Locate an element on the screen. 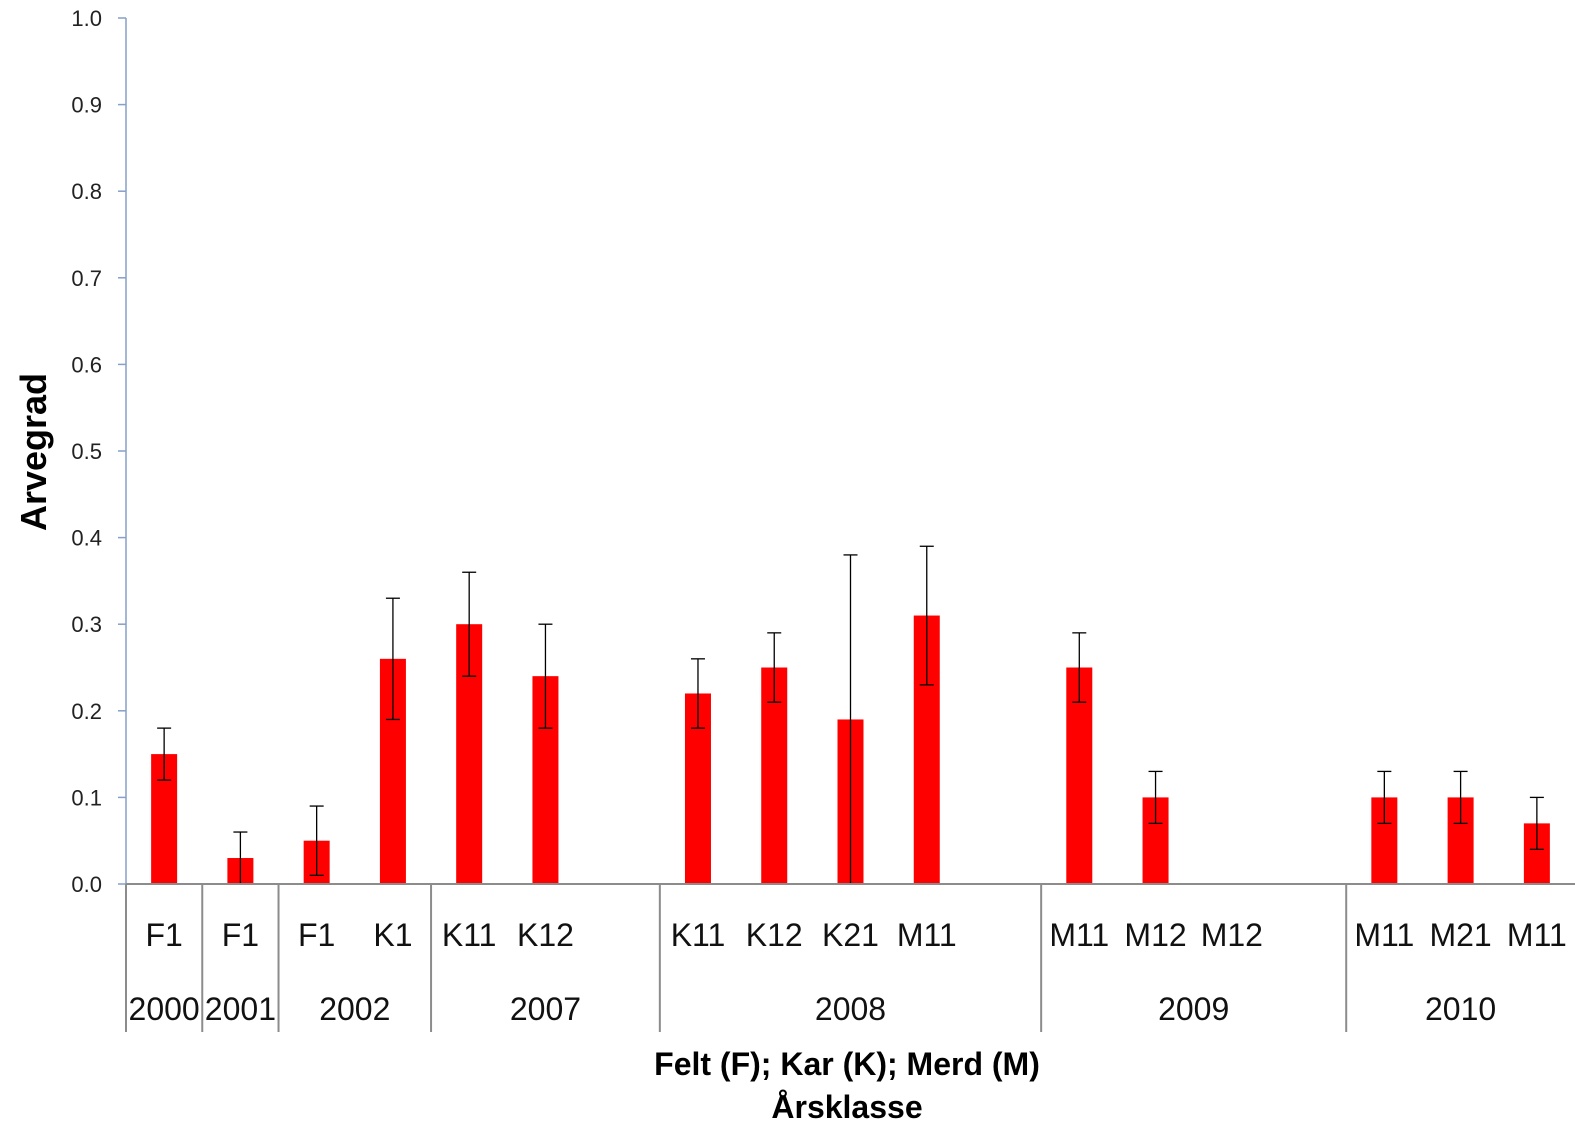  group-label: 2000 is located at coordinates (164, 1009).